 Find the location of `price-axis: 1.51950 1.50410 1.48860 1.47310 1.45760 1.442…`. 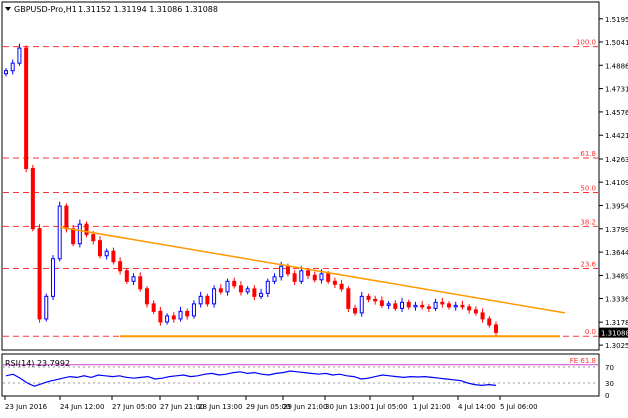

price-axis: 1.51950 1.50410 1.48860 1.47310 1.45760 1.442… is located at coordinates (613, 183).